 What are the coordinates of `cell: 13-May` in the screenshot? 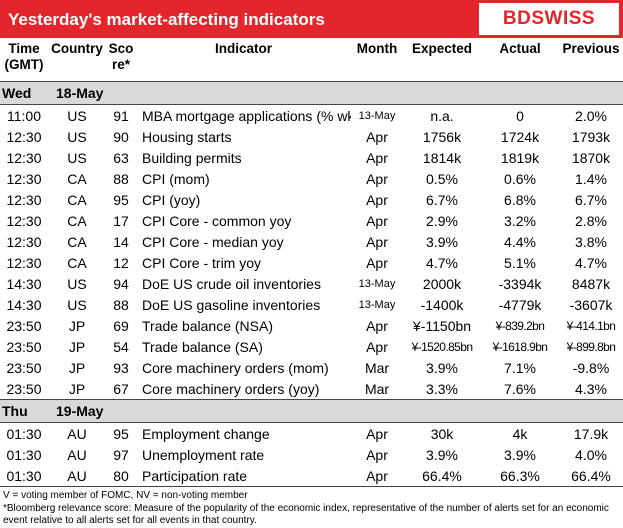 It's located at (377, 304).